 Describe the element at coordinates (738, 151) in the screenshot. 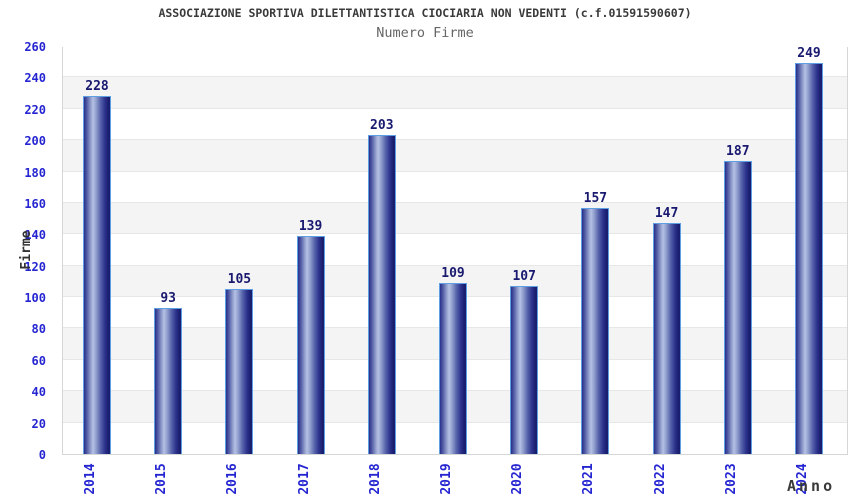

I see `bar-value-label: 187` at that location.